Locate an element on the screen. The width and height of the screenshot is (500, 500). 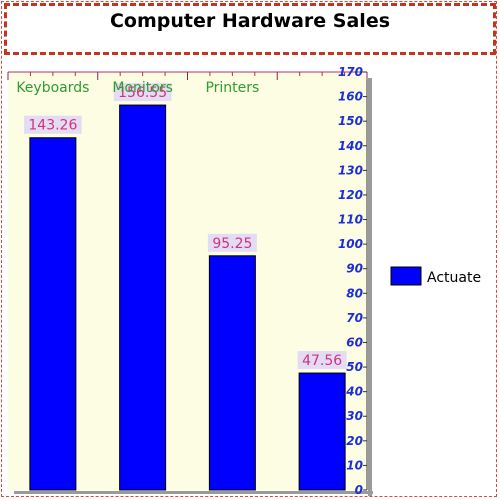
data-label: 143.26 is located at coordinates (52, 126).